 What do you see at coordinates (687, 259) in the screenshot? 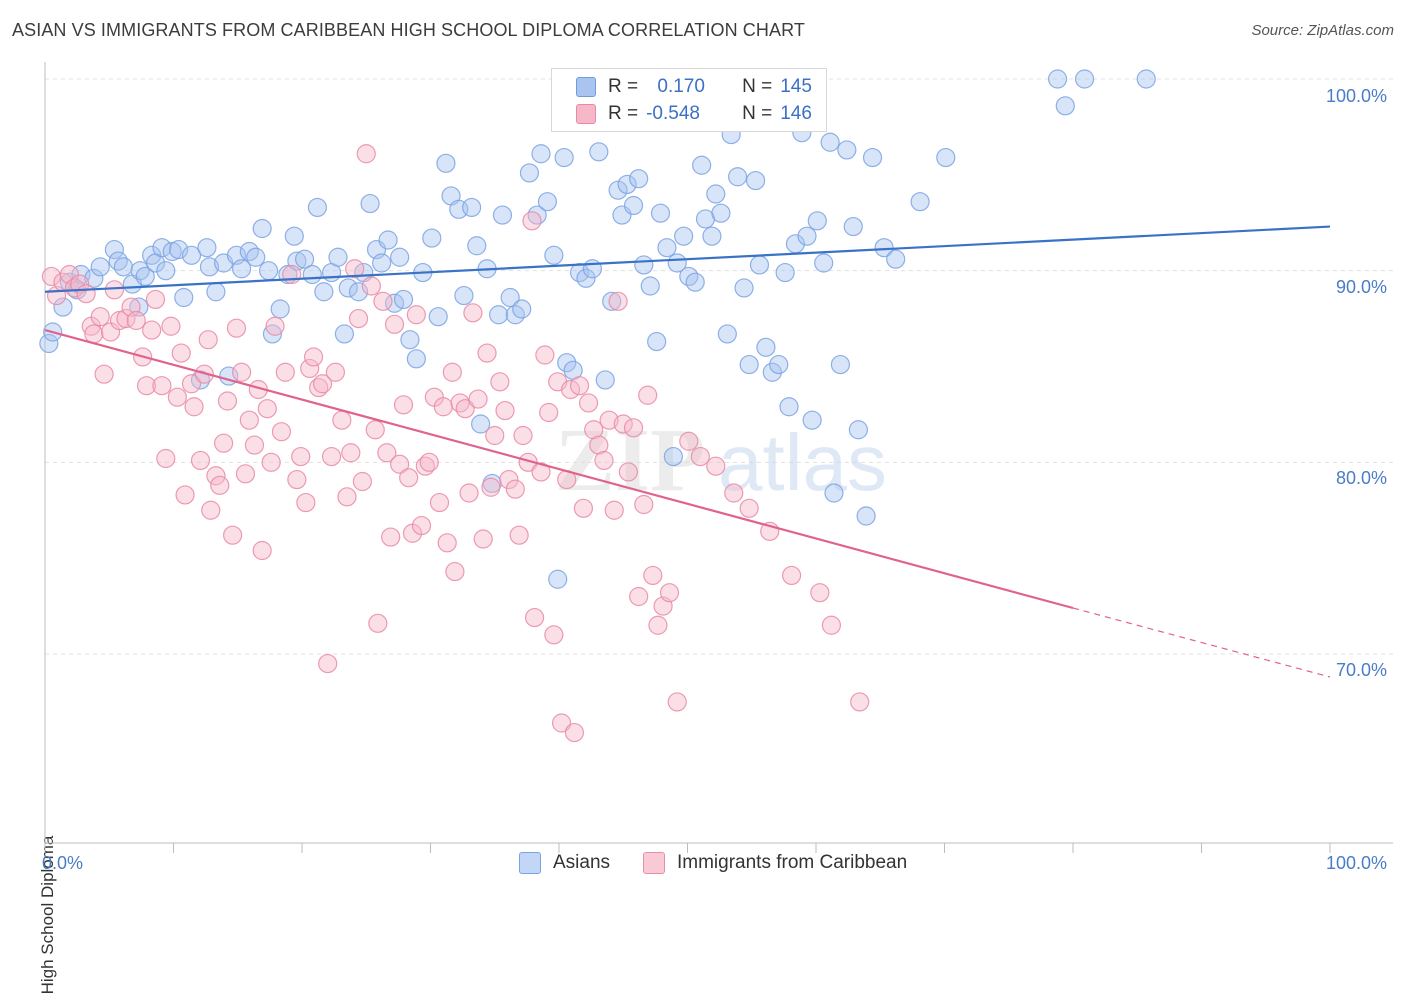
I see `asian-trend-line` at bounding box center [687, 259].